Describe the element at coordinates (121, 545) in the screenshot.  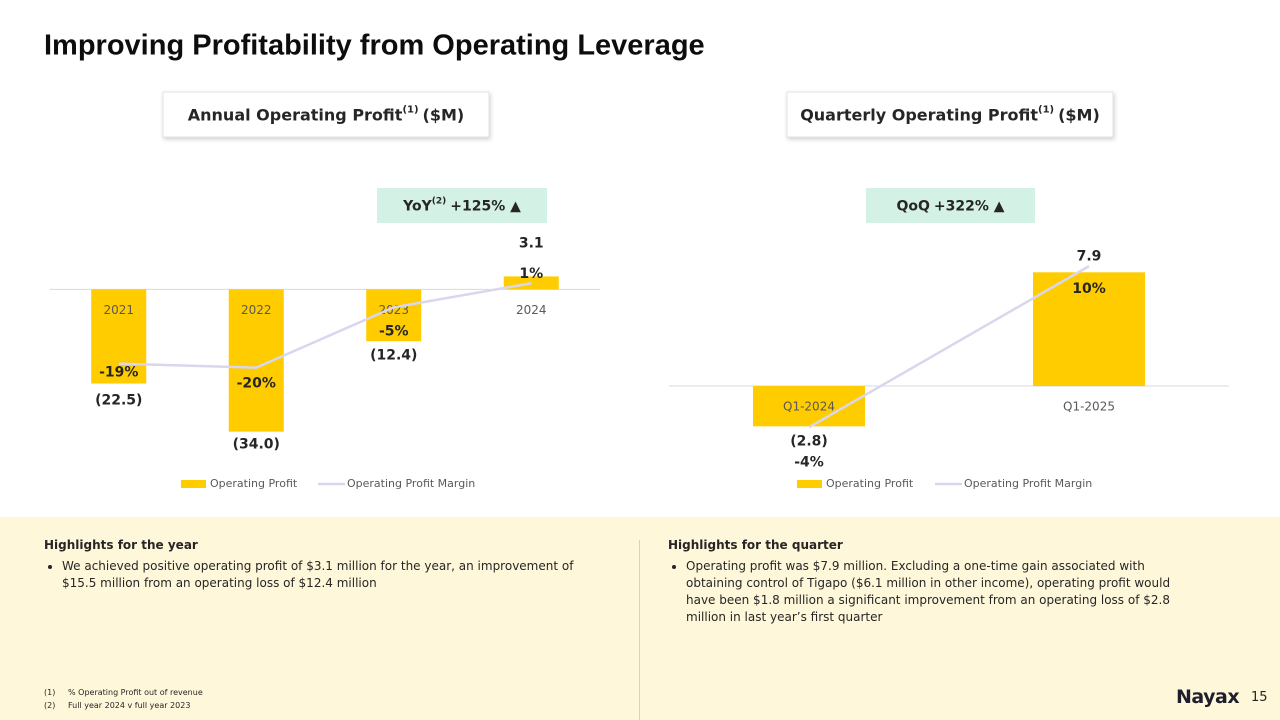
I see `highlights-heading: Highlights for the year` at that location.